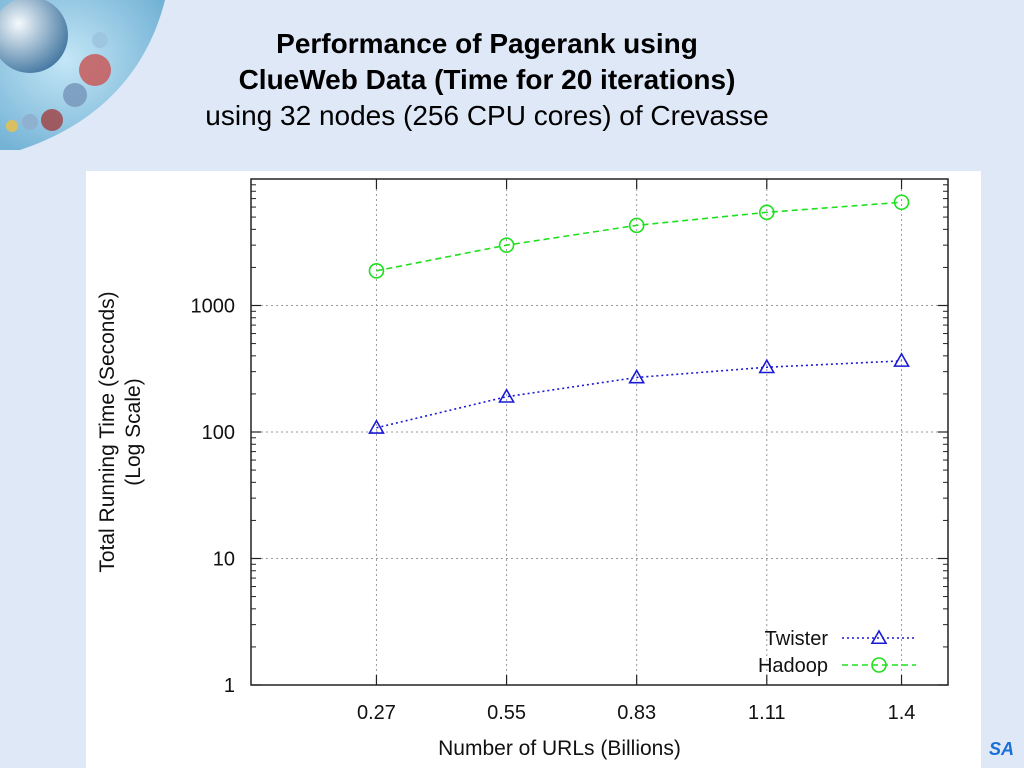  Describe the element at coordinates (902, 713) in the screenshot. I see `x-tick-label: 1.4` at that location.